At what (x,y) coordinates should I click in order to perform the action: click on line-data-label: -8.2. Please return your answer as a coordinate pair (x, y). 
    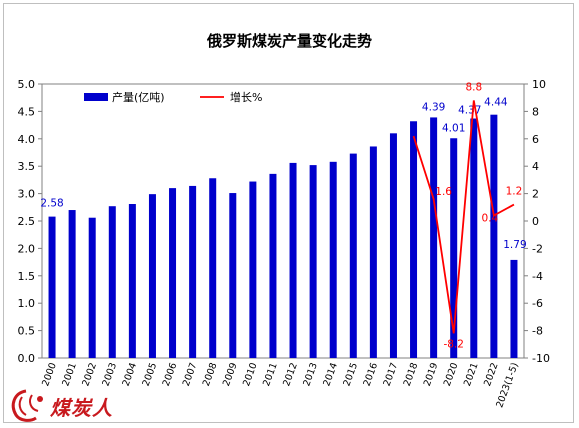
    Looking at the image, I should click on (453, 344).